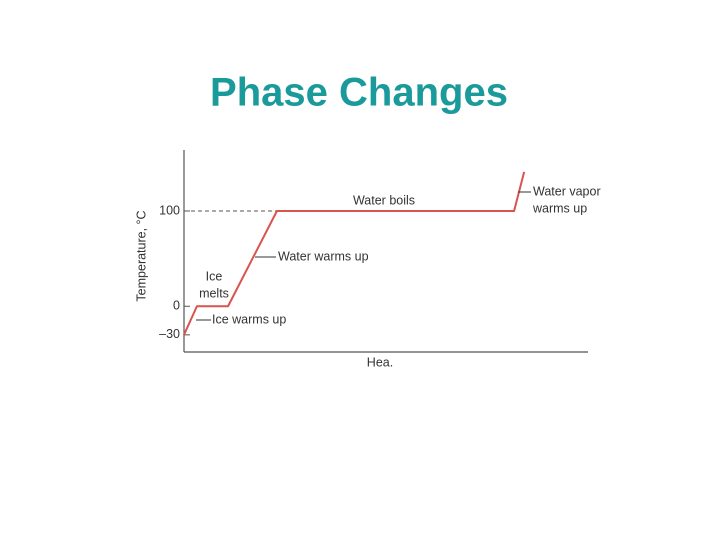  I want to click on chart-title: Phase Changes, so click(359, 93).